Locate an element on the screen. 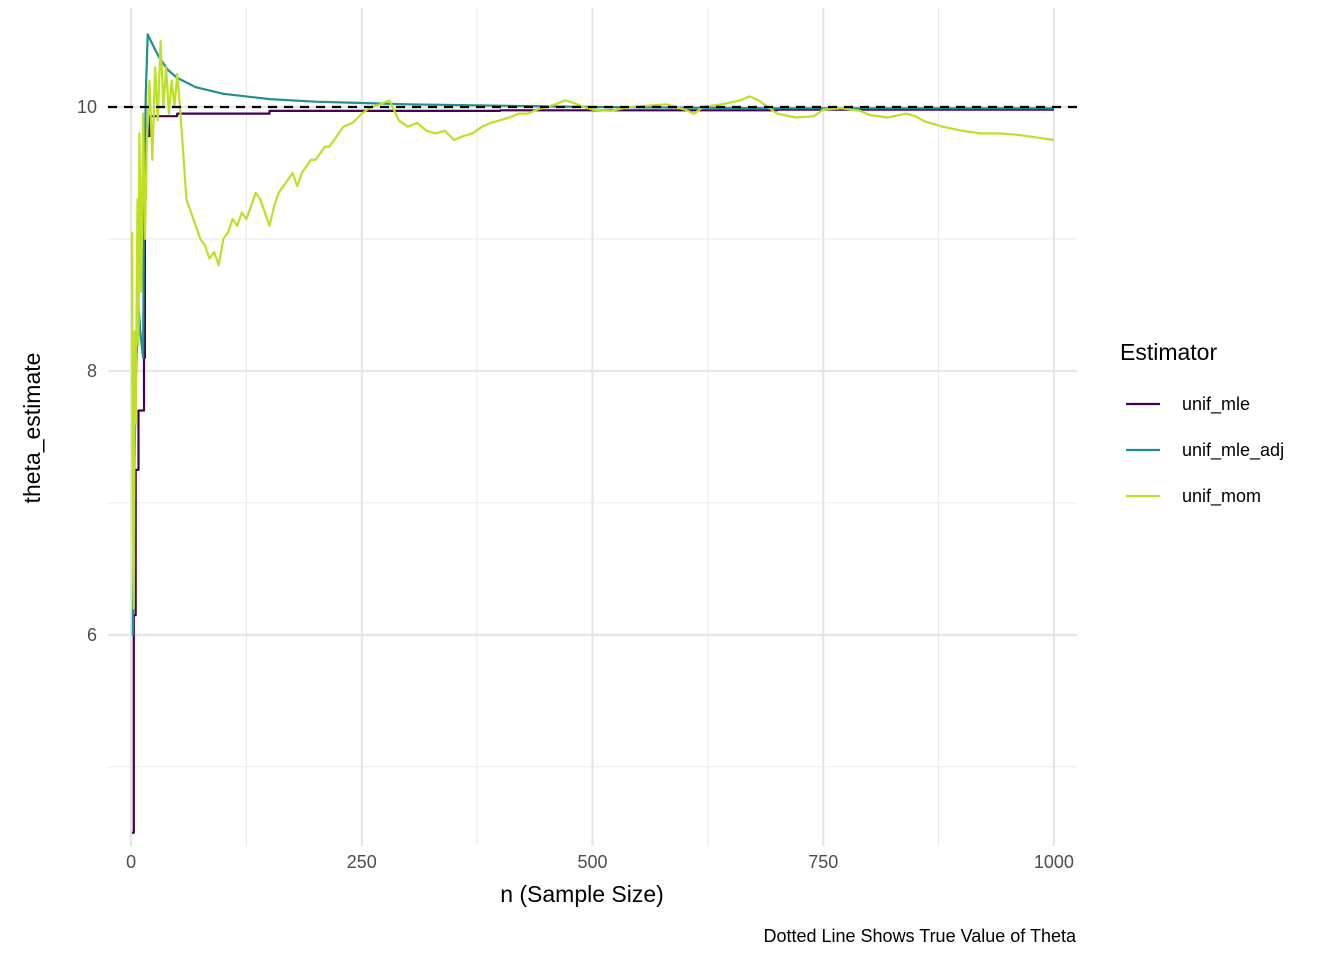 The width and height of the screenshot is (1344, 960). x-axis-title: n (Sample Size) is located at coordinates (582, 894).